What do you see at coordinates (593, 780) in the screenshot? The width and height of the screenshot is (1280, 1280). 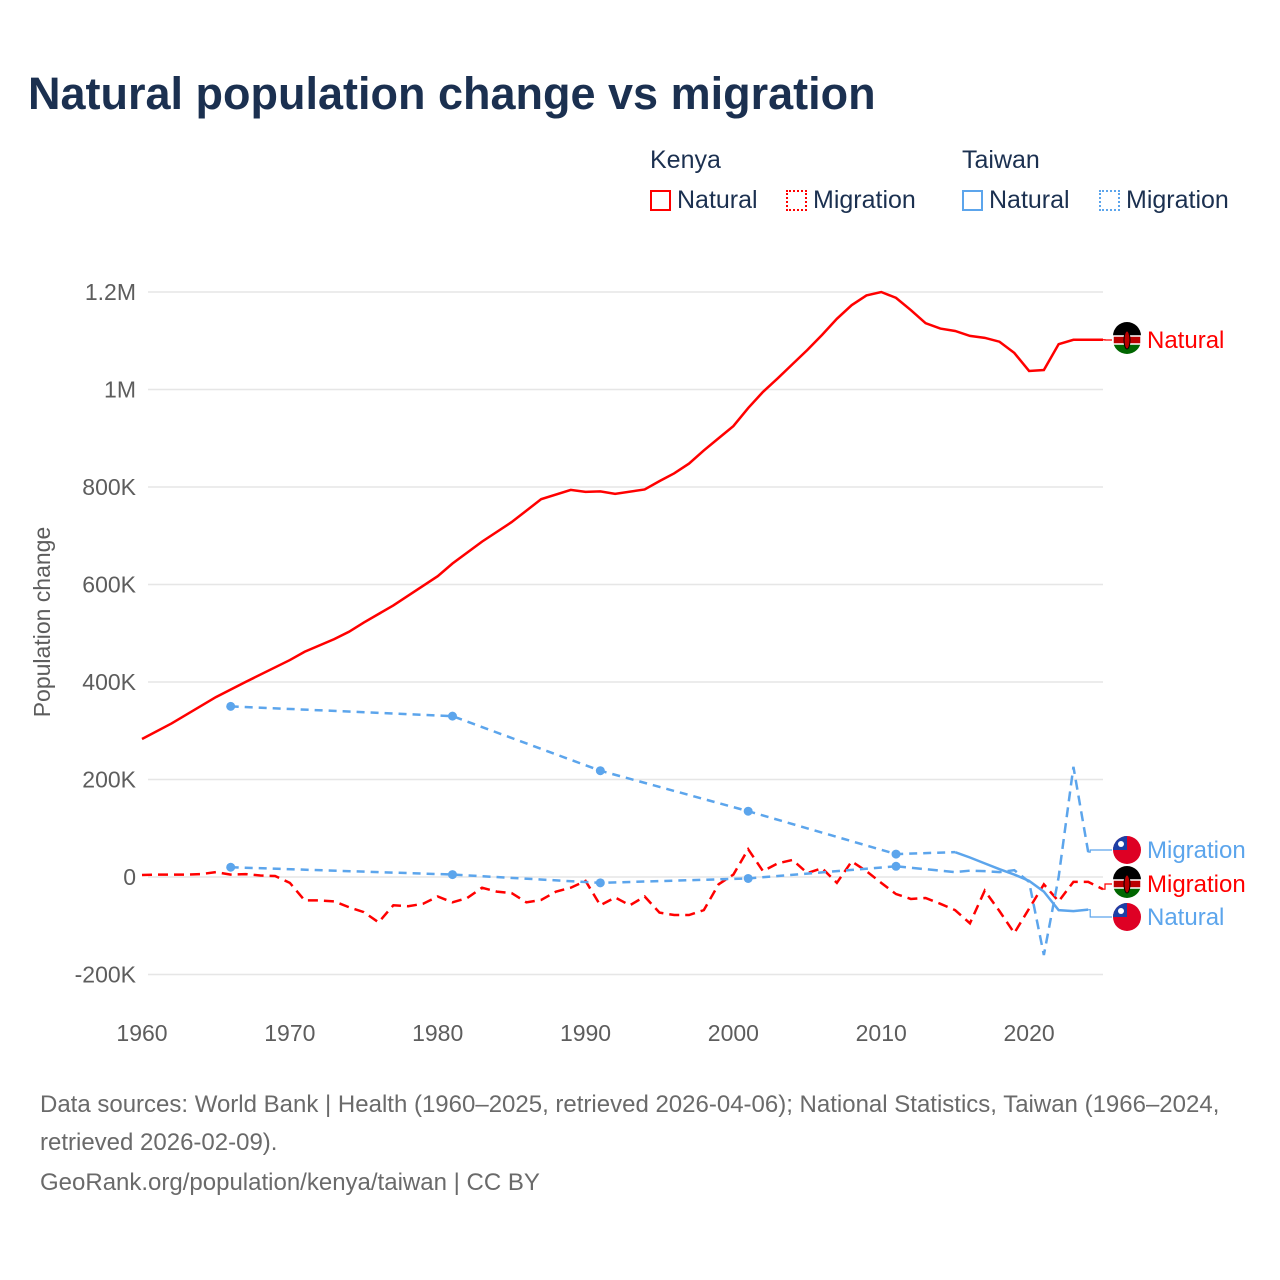 I see `line-taiwan-natural-sparse` at bounding box center [593, 780].